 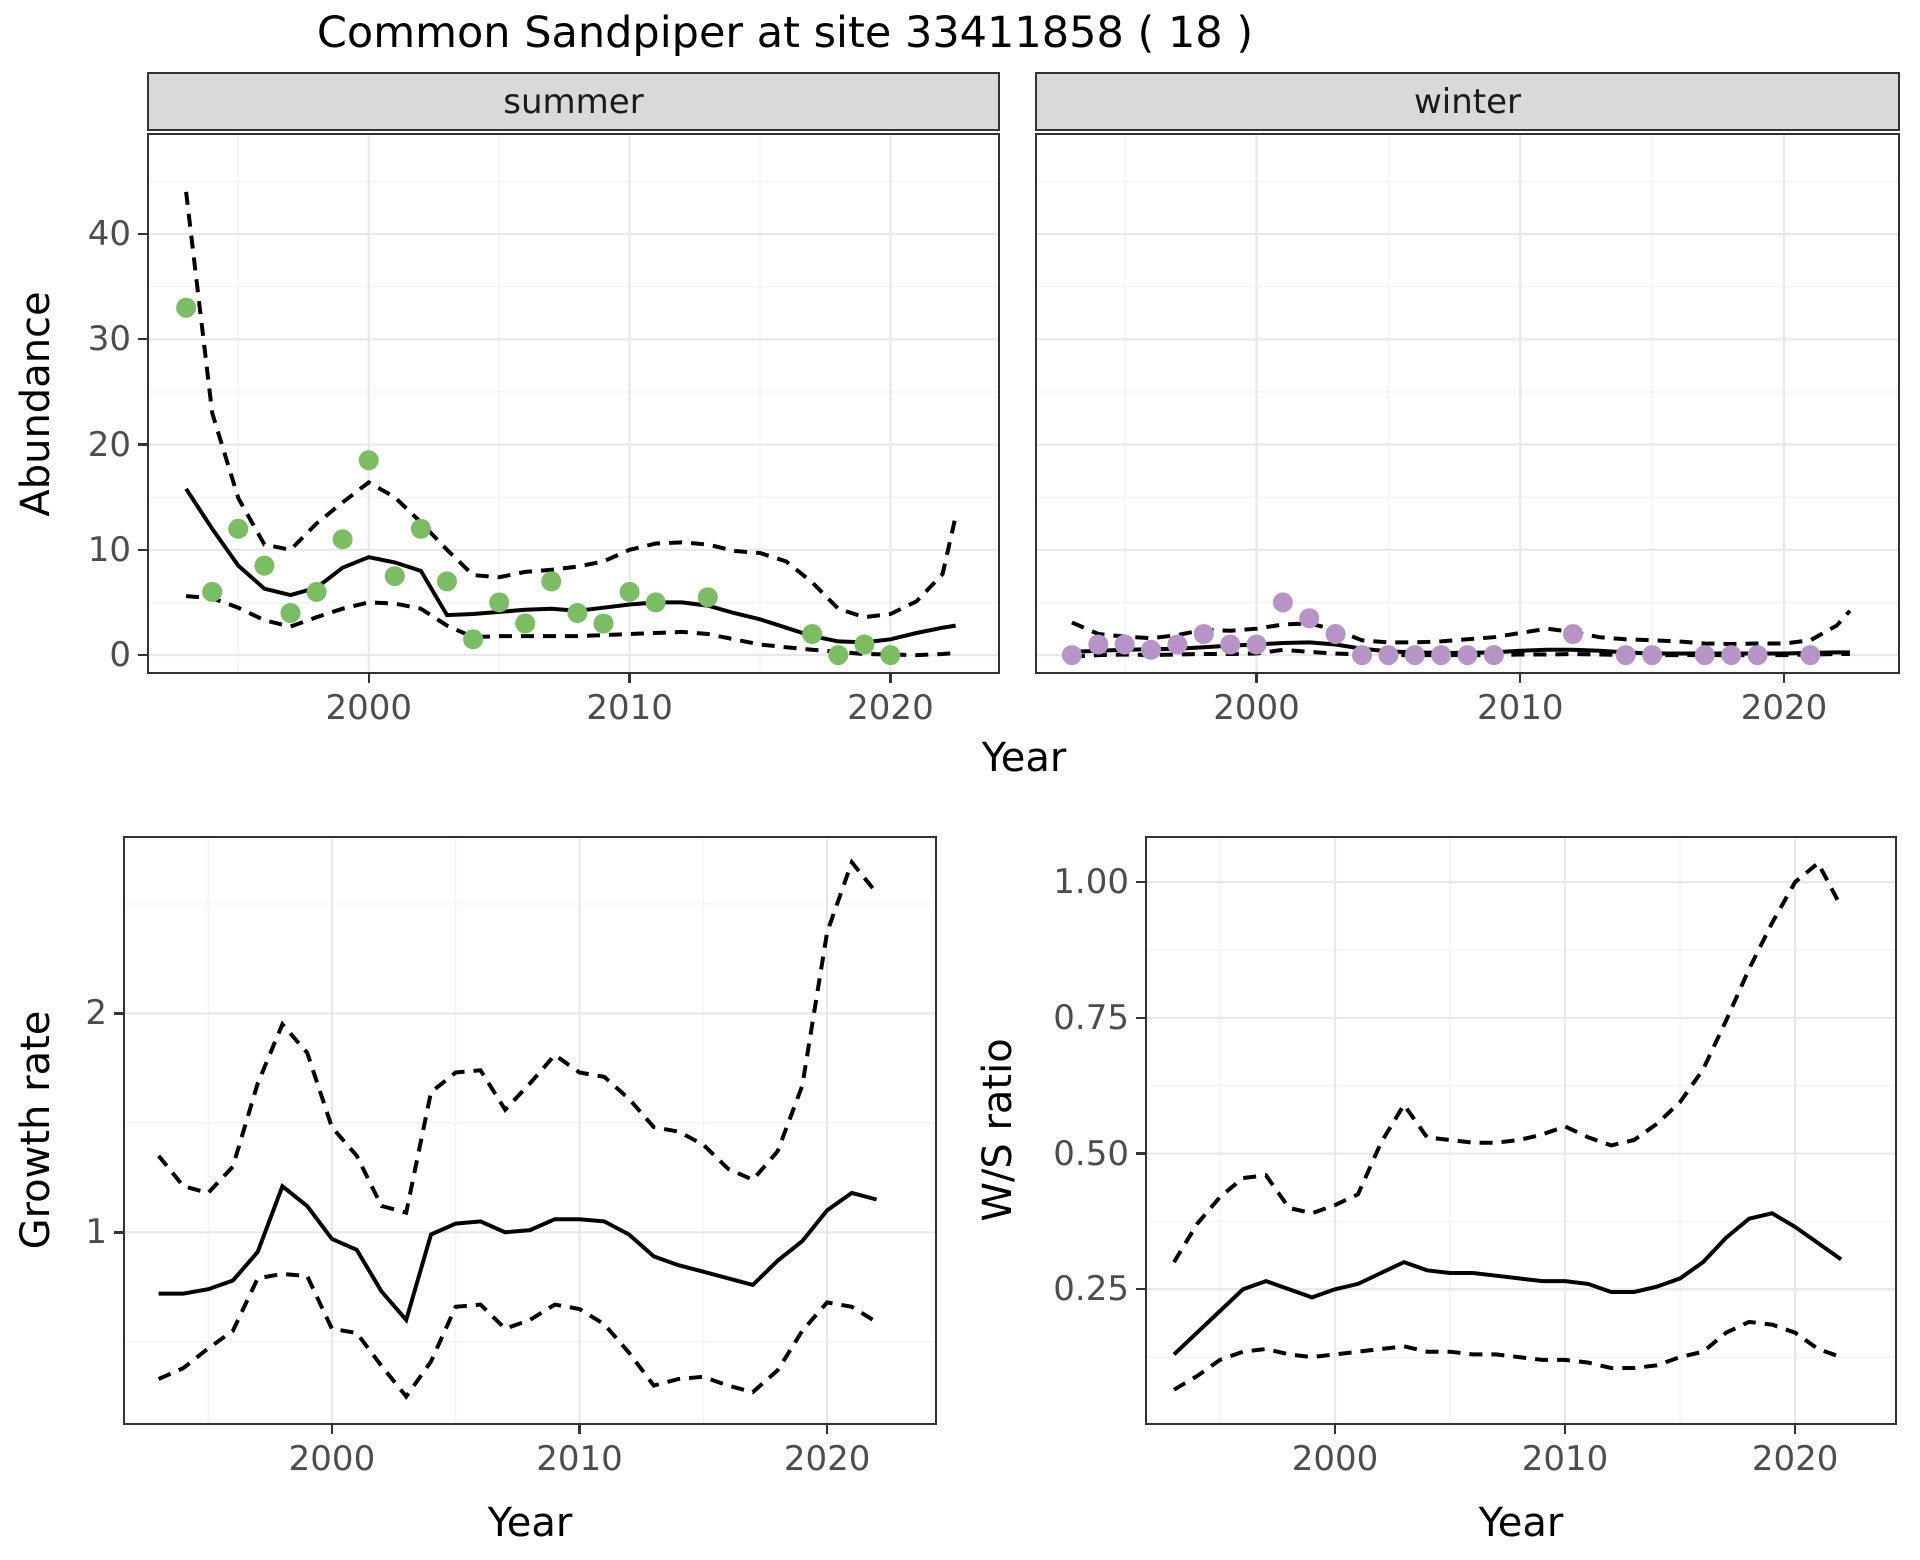 What do you see at coordinates (96, 1013) in the screenshot?
I see `y-tick-label: 2` at bounding box center [96, 1013].